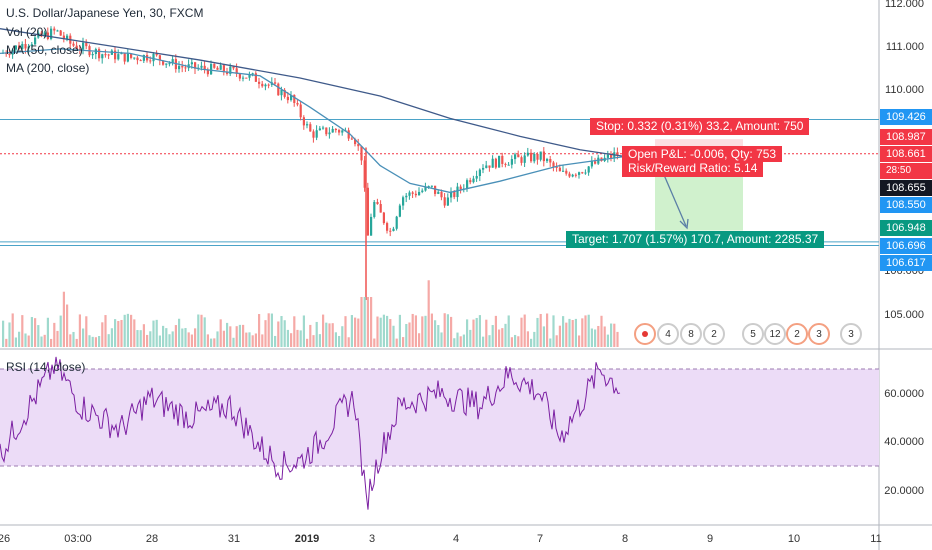 Image resolution: width=932 pixels, height=550 pixels. I want to click on event-marker: 8, so click(691, 334).